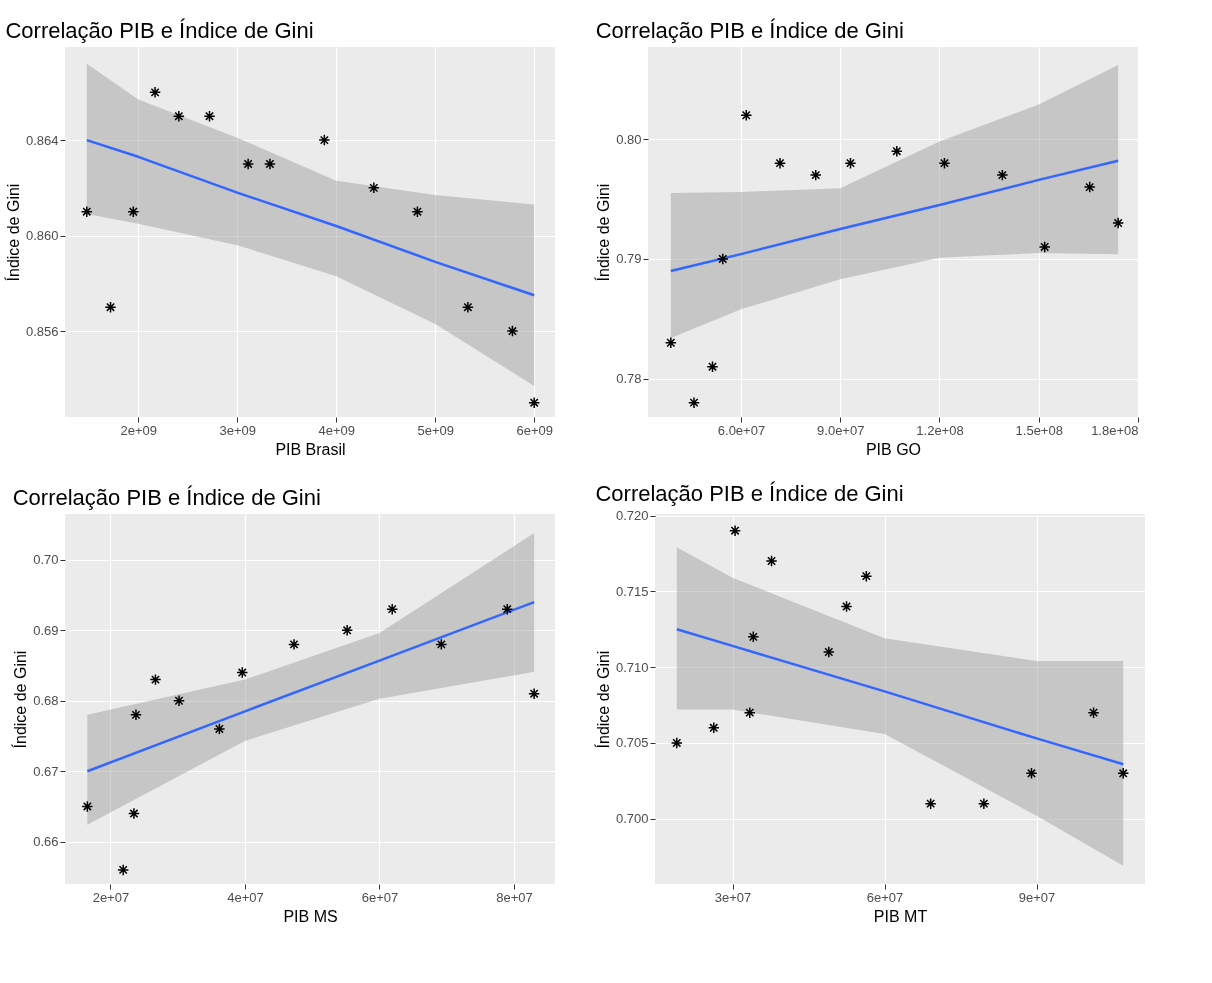  I want to click on x-tick-label: 9.0e+07, so click(841, 430).